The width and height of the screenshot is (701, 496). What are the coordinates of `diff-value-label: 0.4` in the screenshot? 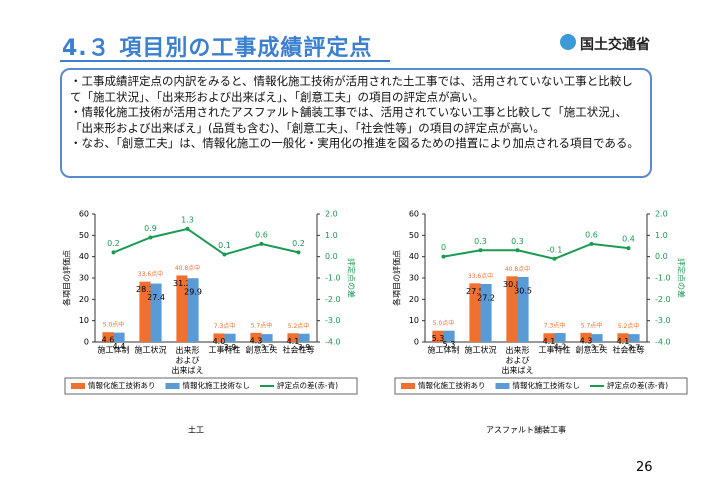 It's located at (628, 239).